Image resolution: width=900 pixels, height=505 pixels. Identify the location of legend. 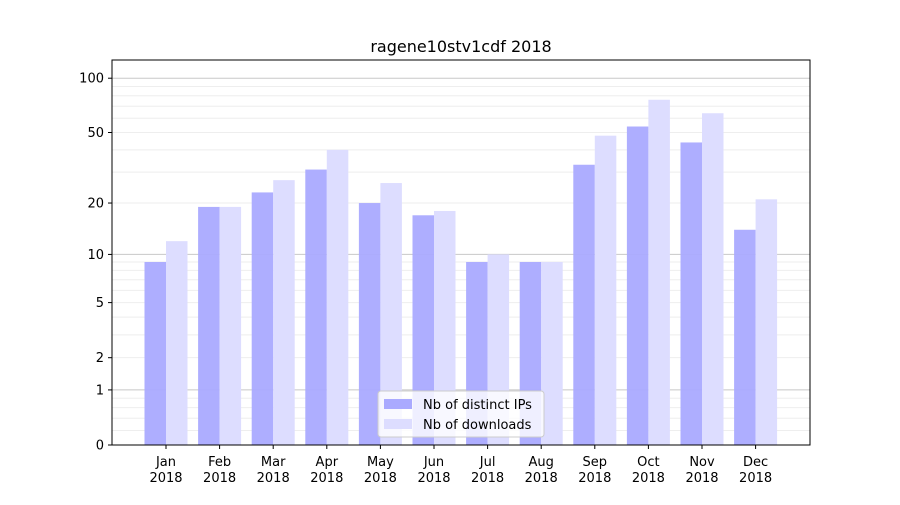
(461, 414).